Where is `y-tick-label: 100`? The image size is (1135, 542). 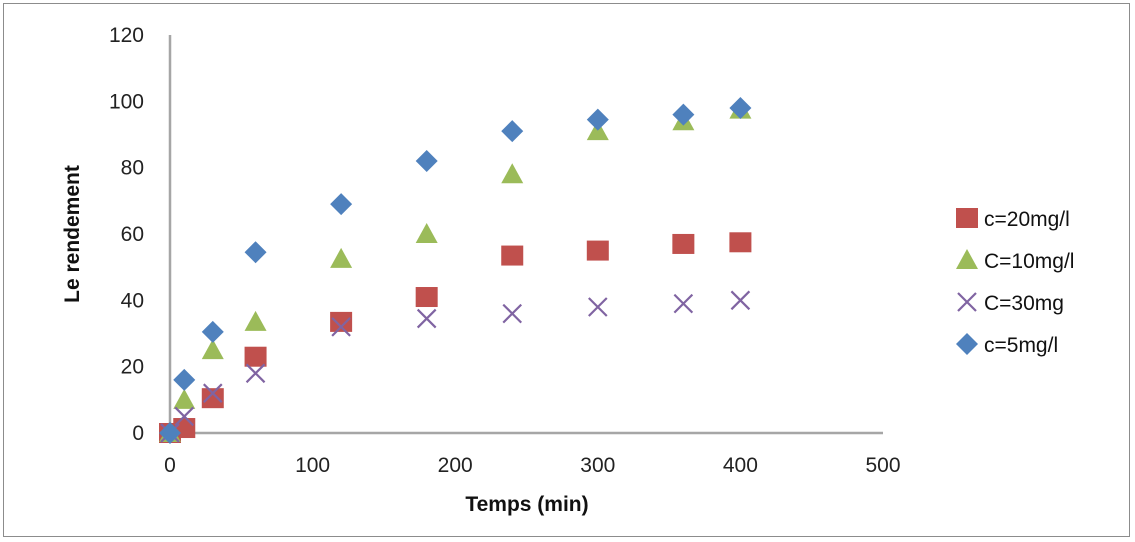
y-tick-label: 100 is located at coordinates (126, 101).